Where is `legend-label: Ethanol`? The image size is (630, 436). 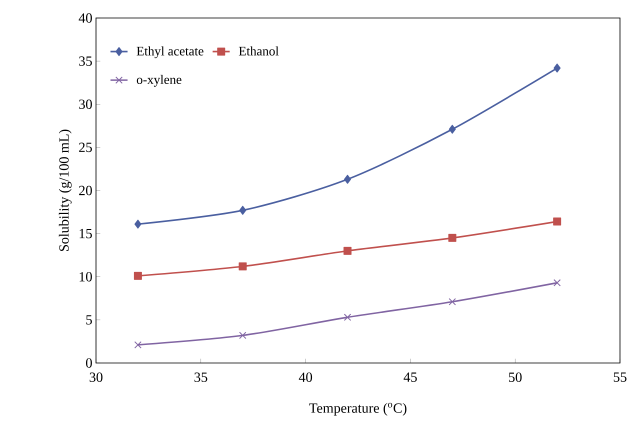 legend-label: Ethanol is located at coordinates (258, 51).